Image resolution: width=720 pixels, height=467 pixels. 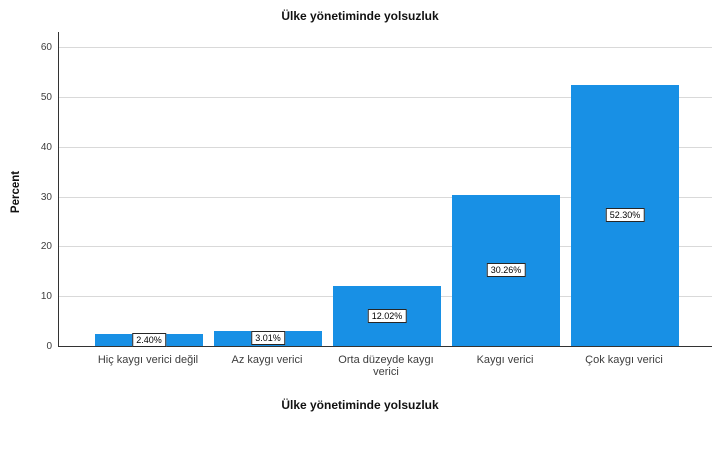 I want to click on y-tick-label: 40, so click(x=46, y=147).